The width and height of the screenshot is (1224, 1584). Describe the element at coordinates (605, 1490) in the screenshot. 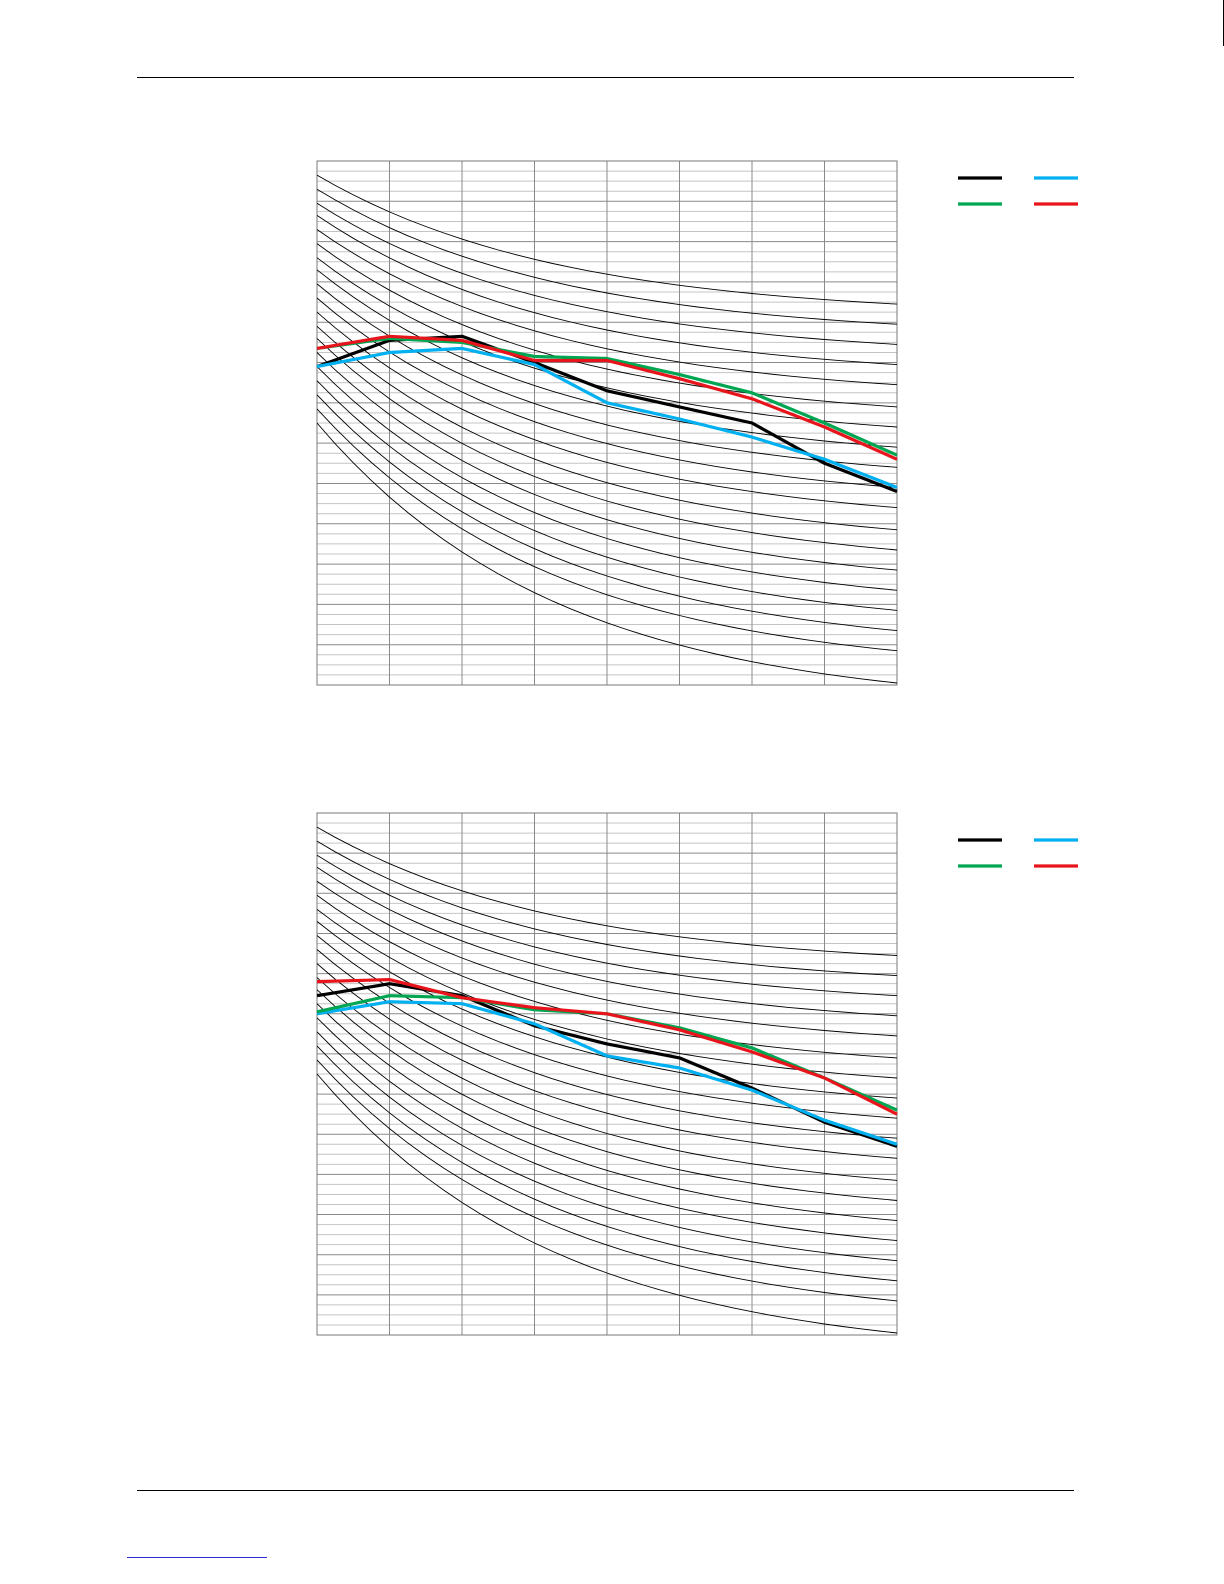

I see `footer-rule` at that location.